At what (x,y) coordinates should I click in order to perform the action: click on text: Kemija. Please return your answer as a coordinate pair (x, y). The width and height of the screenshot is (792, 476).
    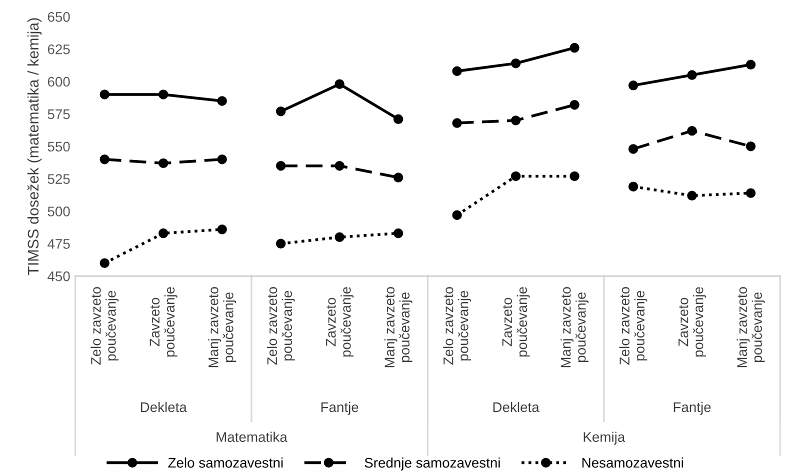
    Looking at the image, I should click on (605, 438).